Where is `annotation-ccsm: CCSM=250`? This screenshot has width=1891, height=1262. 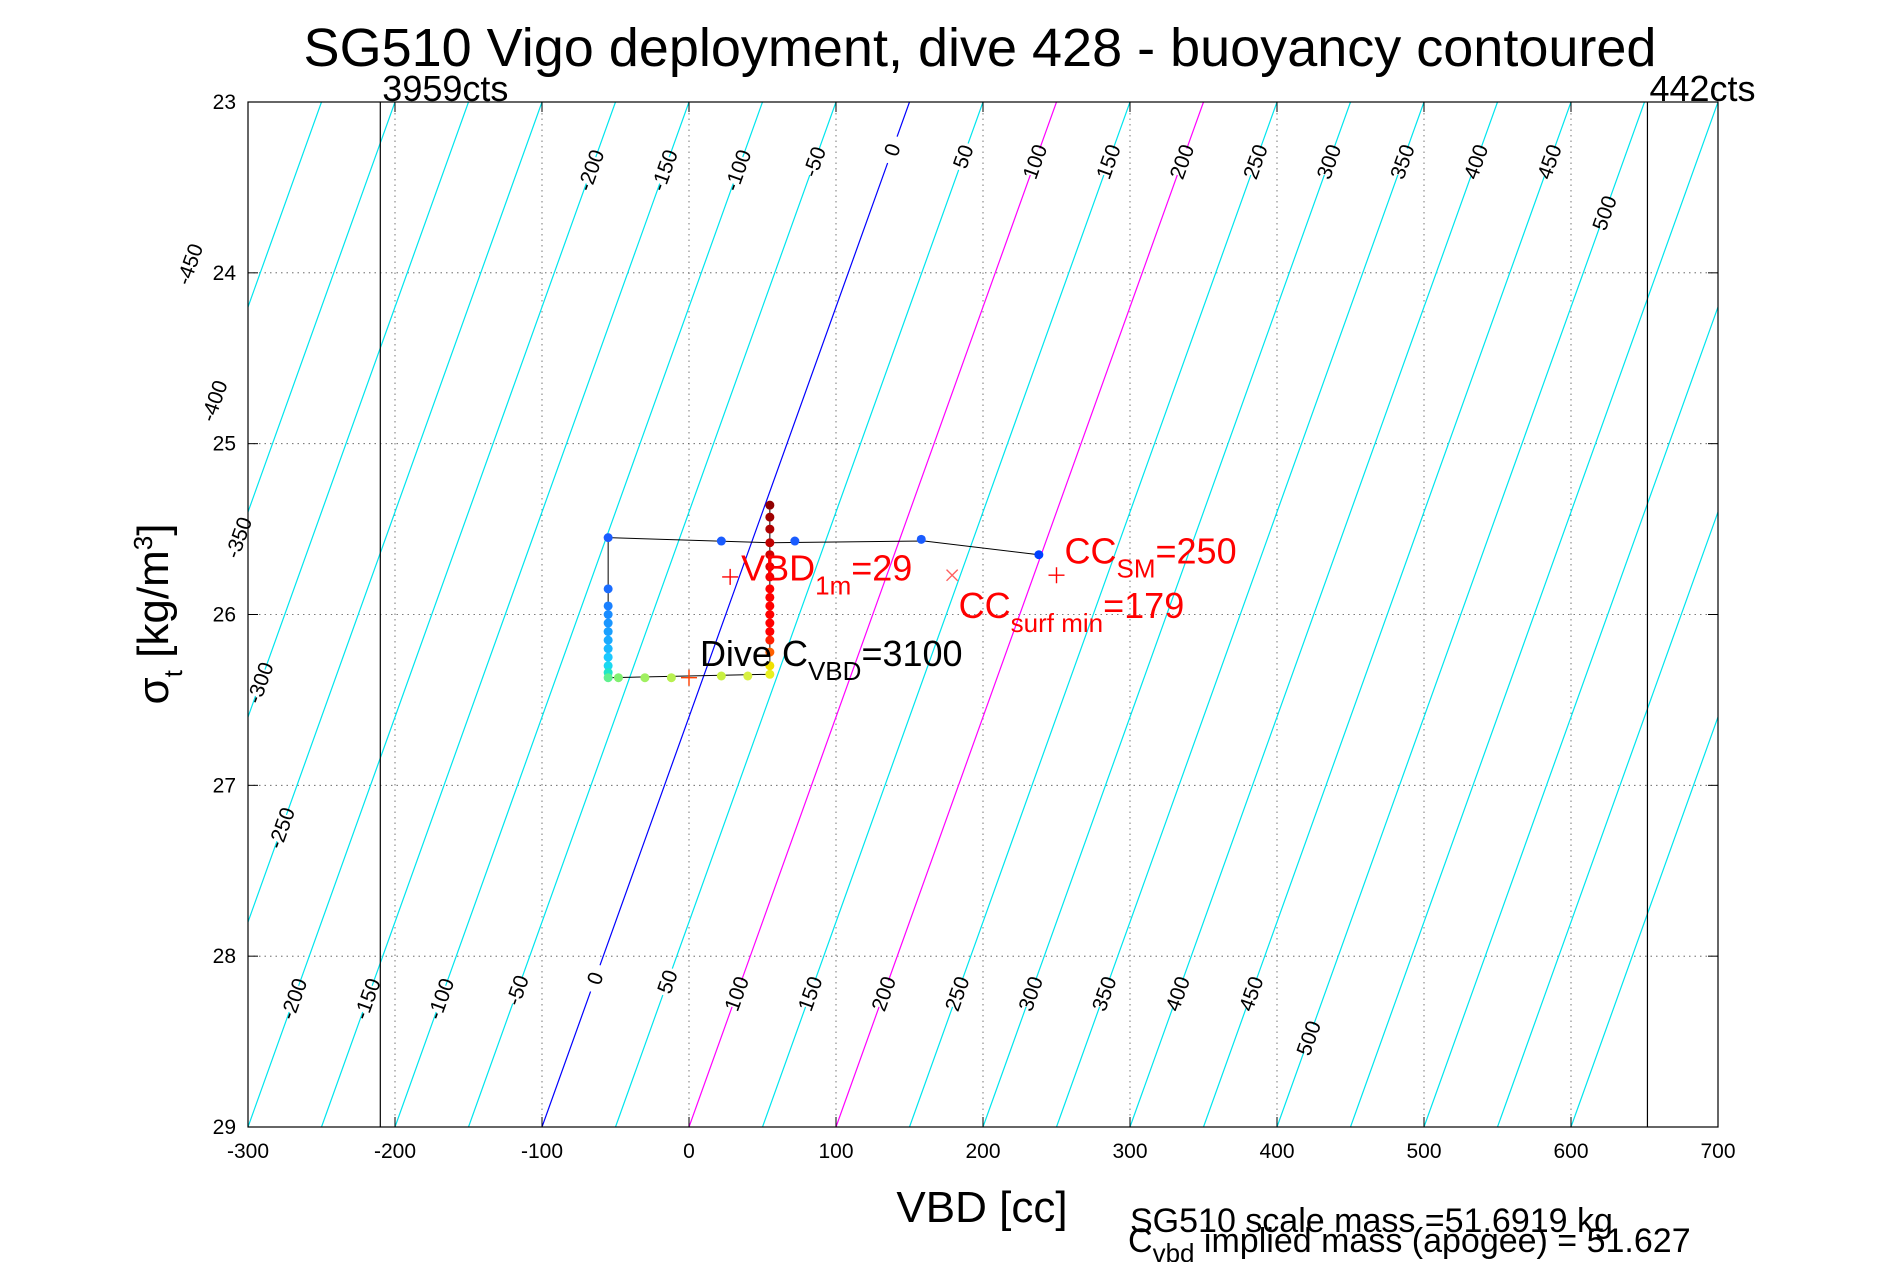 annotation-ccsm: CCSM=250 is located at coordinates (1151, 556).